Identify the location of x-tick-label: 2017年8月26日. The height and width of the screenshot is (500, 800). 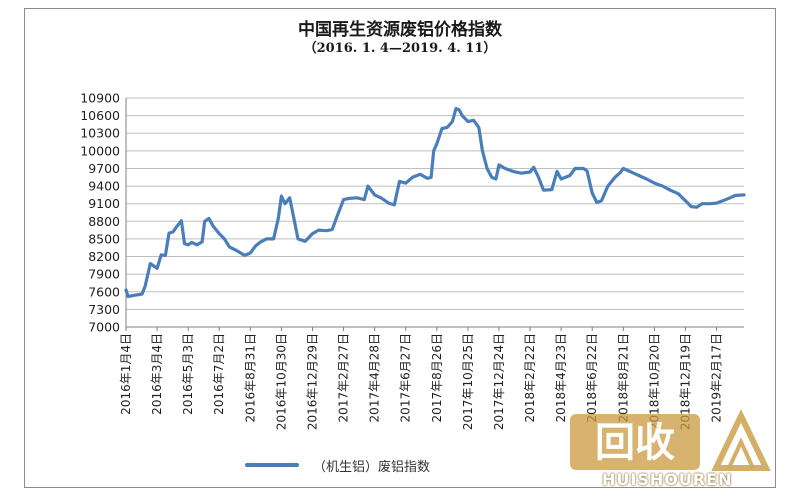
(437, 377).